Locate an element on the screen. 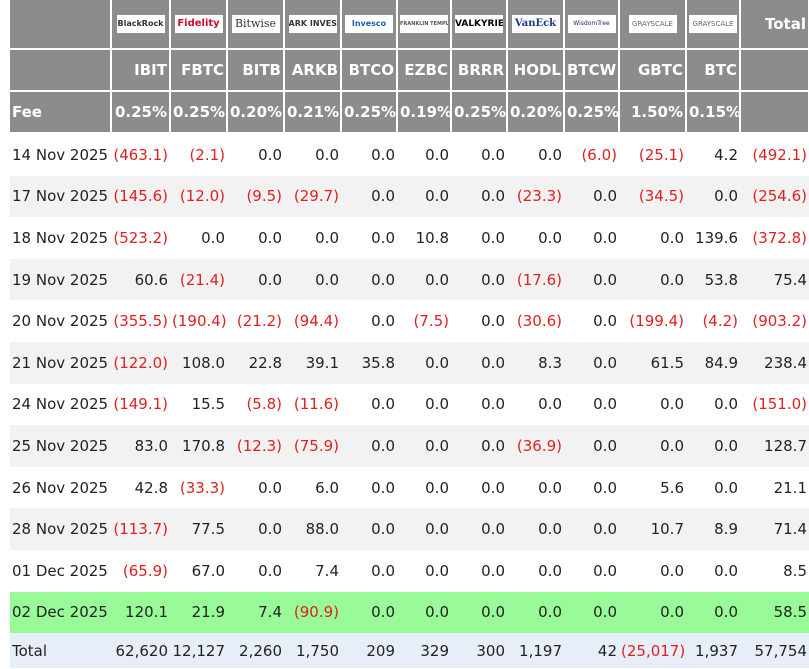 This screenshot has width=809, height=669. flow-value: (6.0) is located at coordinates (599, 154).